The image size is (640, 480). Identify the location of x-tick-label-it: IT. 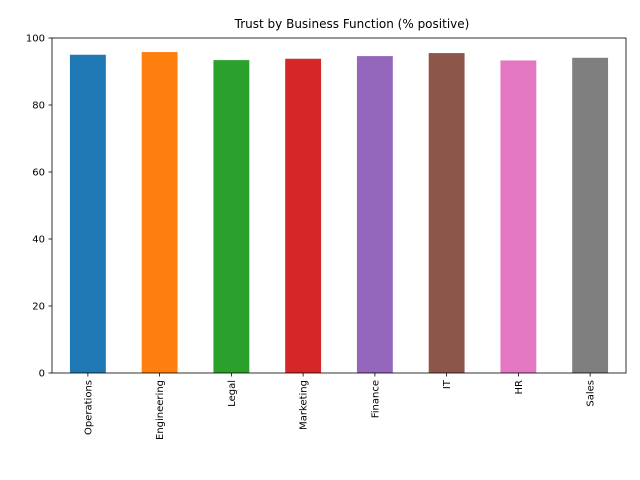
(447, 384).